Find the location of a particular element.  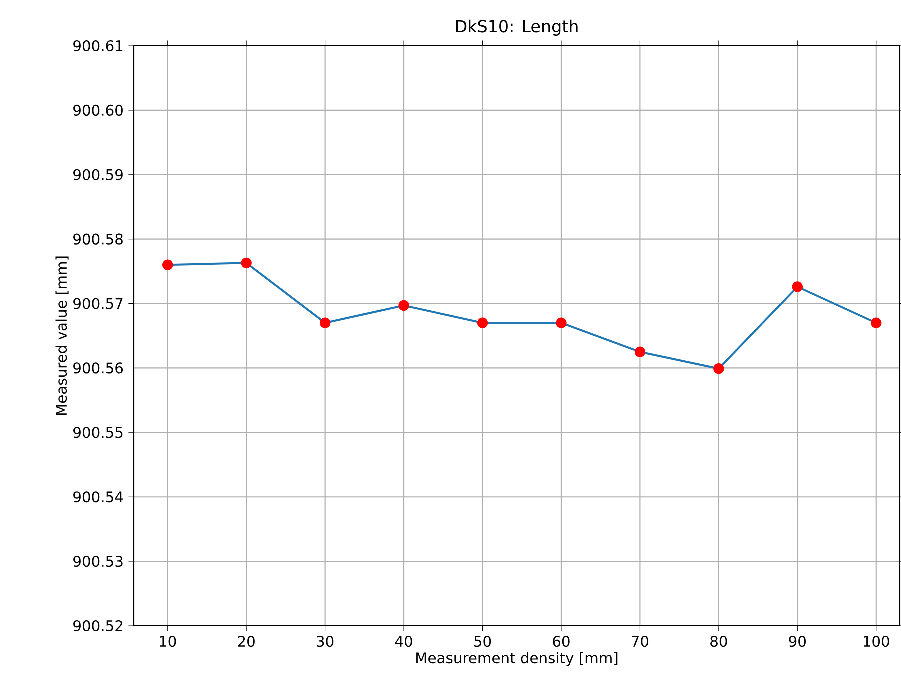

x-tick-label: 70 is located at coordinates (640, 642).